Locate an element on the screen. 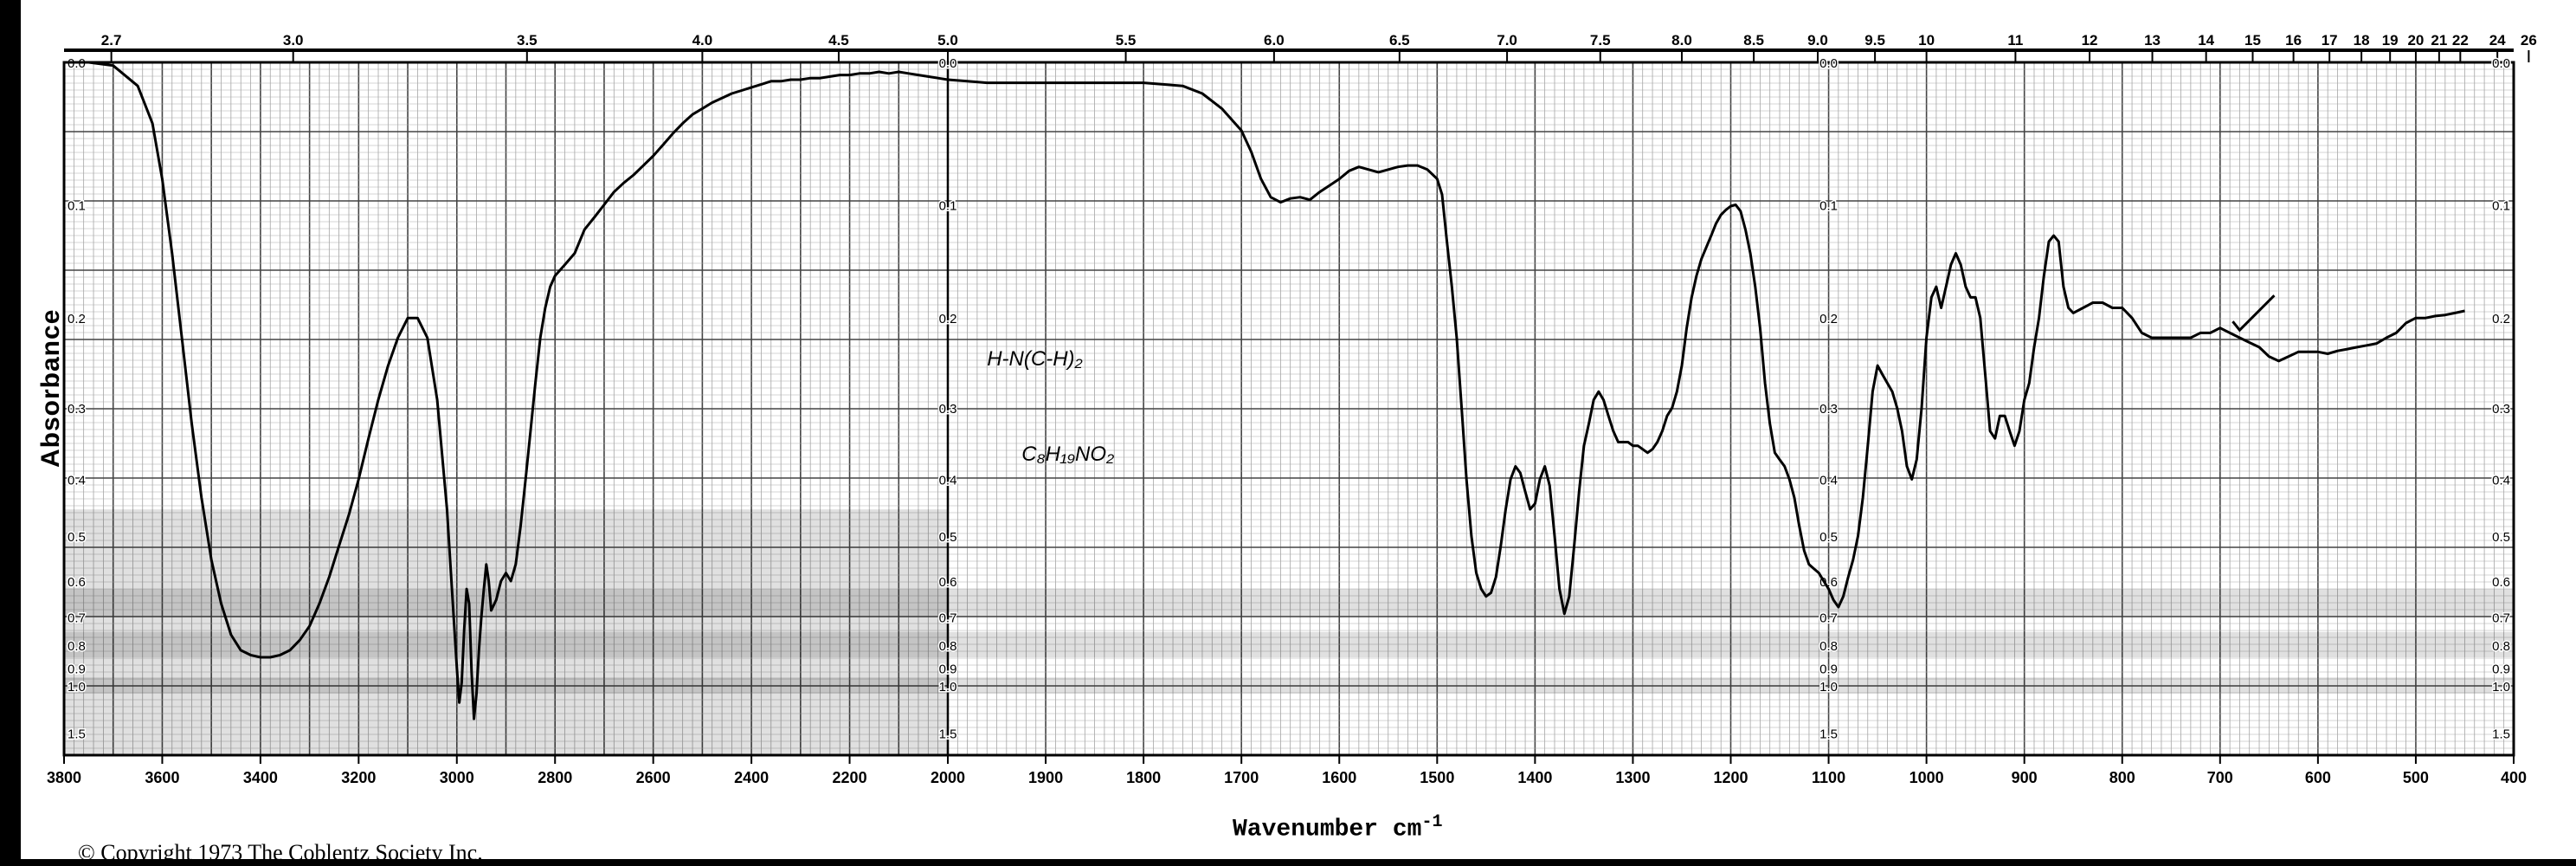  wavenumber-tick-label: 2000 is located at coordinates (948, 777).